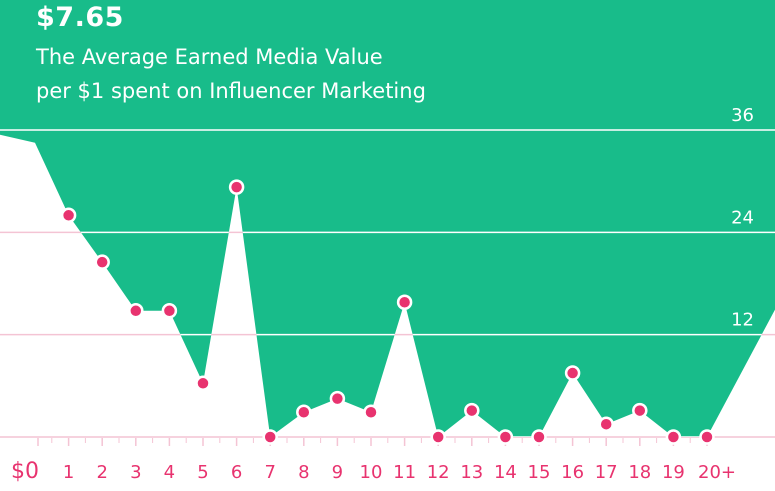  Describe the element at coordinates (438, 472) in the screenshot. I see `x-tick-label-12: 12` at that location.